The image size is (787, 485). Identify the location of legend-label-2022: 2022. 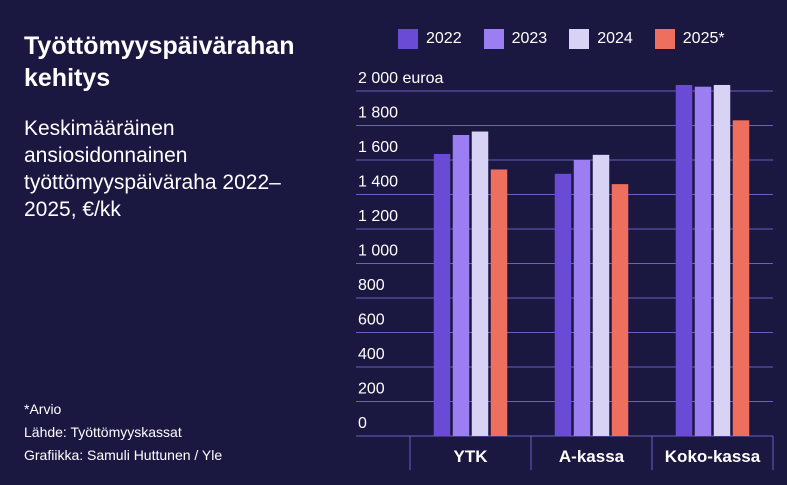
(444, 38).